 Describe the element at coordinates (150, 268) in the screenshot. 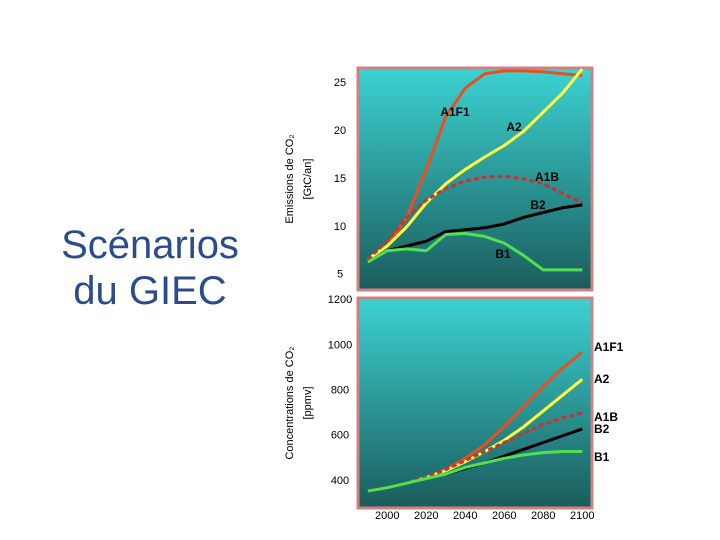

I see `slide-title: Scénarios du GIEC` at that location.